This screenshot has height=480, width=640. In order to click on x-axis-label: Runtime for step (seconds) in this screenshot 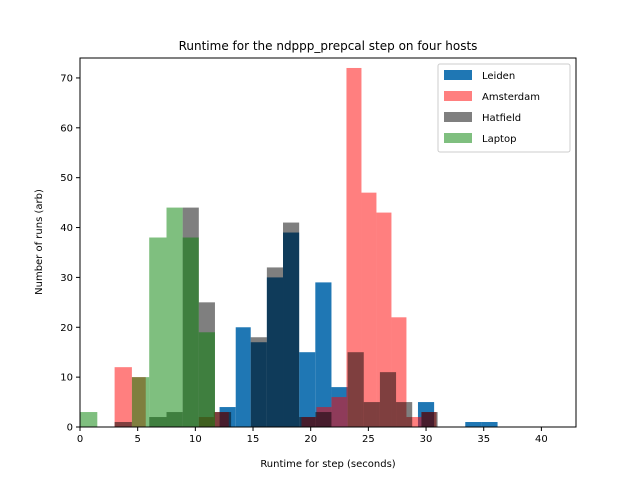, I will do `click(327, 464)`.